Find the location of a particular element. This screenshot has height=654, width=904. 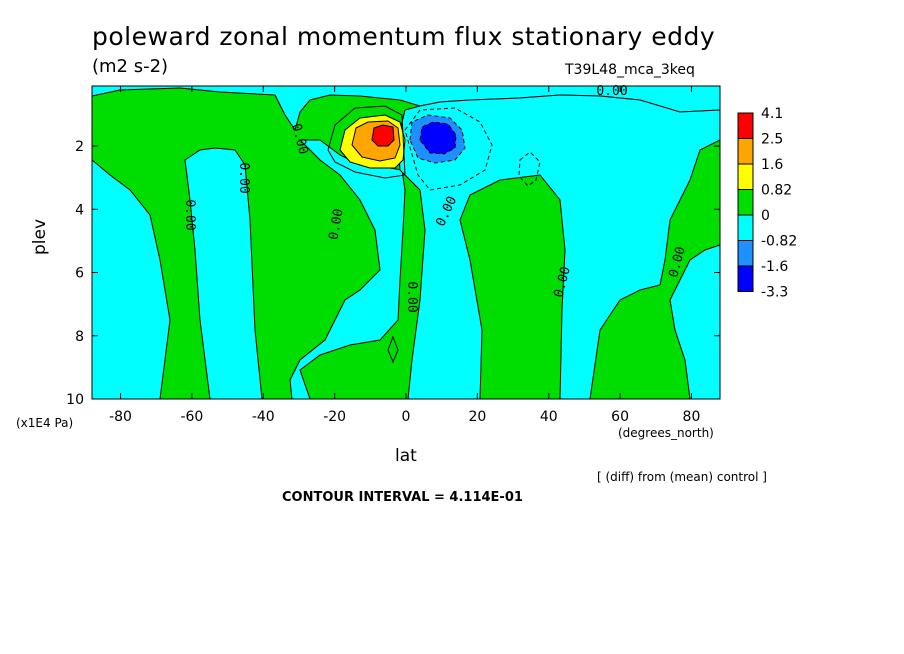

colorbar-label: -1.6 is located at coordinates (774, 267).